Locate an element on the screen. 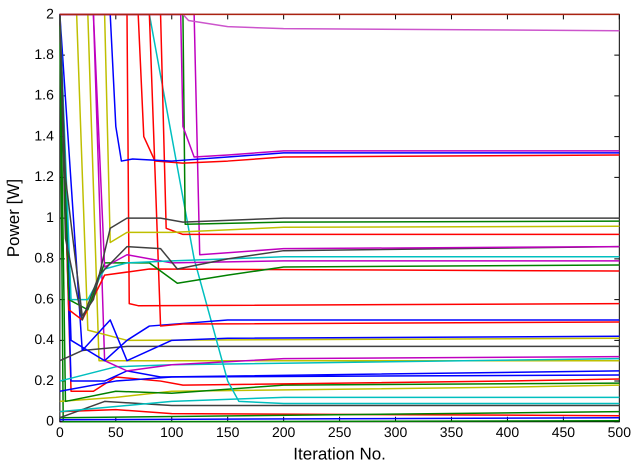 The image size is (634, 465). y-axis-title: Power [W] is located at coordinates (13, 218).